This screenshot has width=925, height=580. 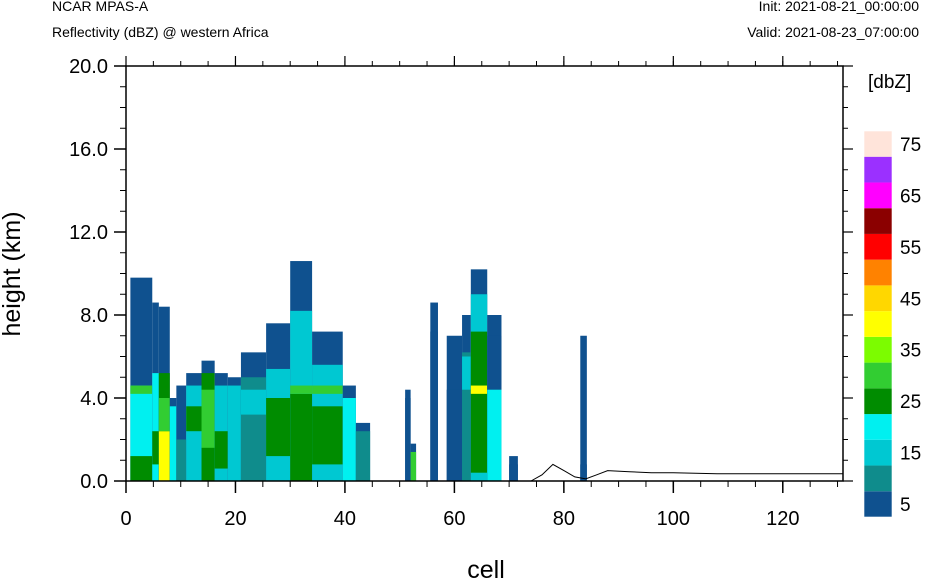 I want to click on x-tick-label: 120, so click(x=782, y=519).